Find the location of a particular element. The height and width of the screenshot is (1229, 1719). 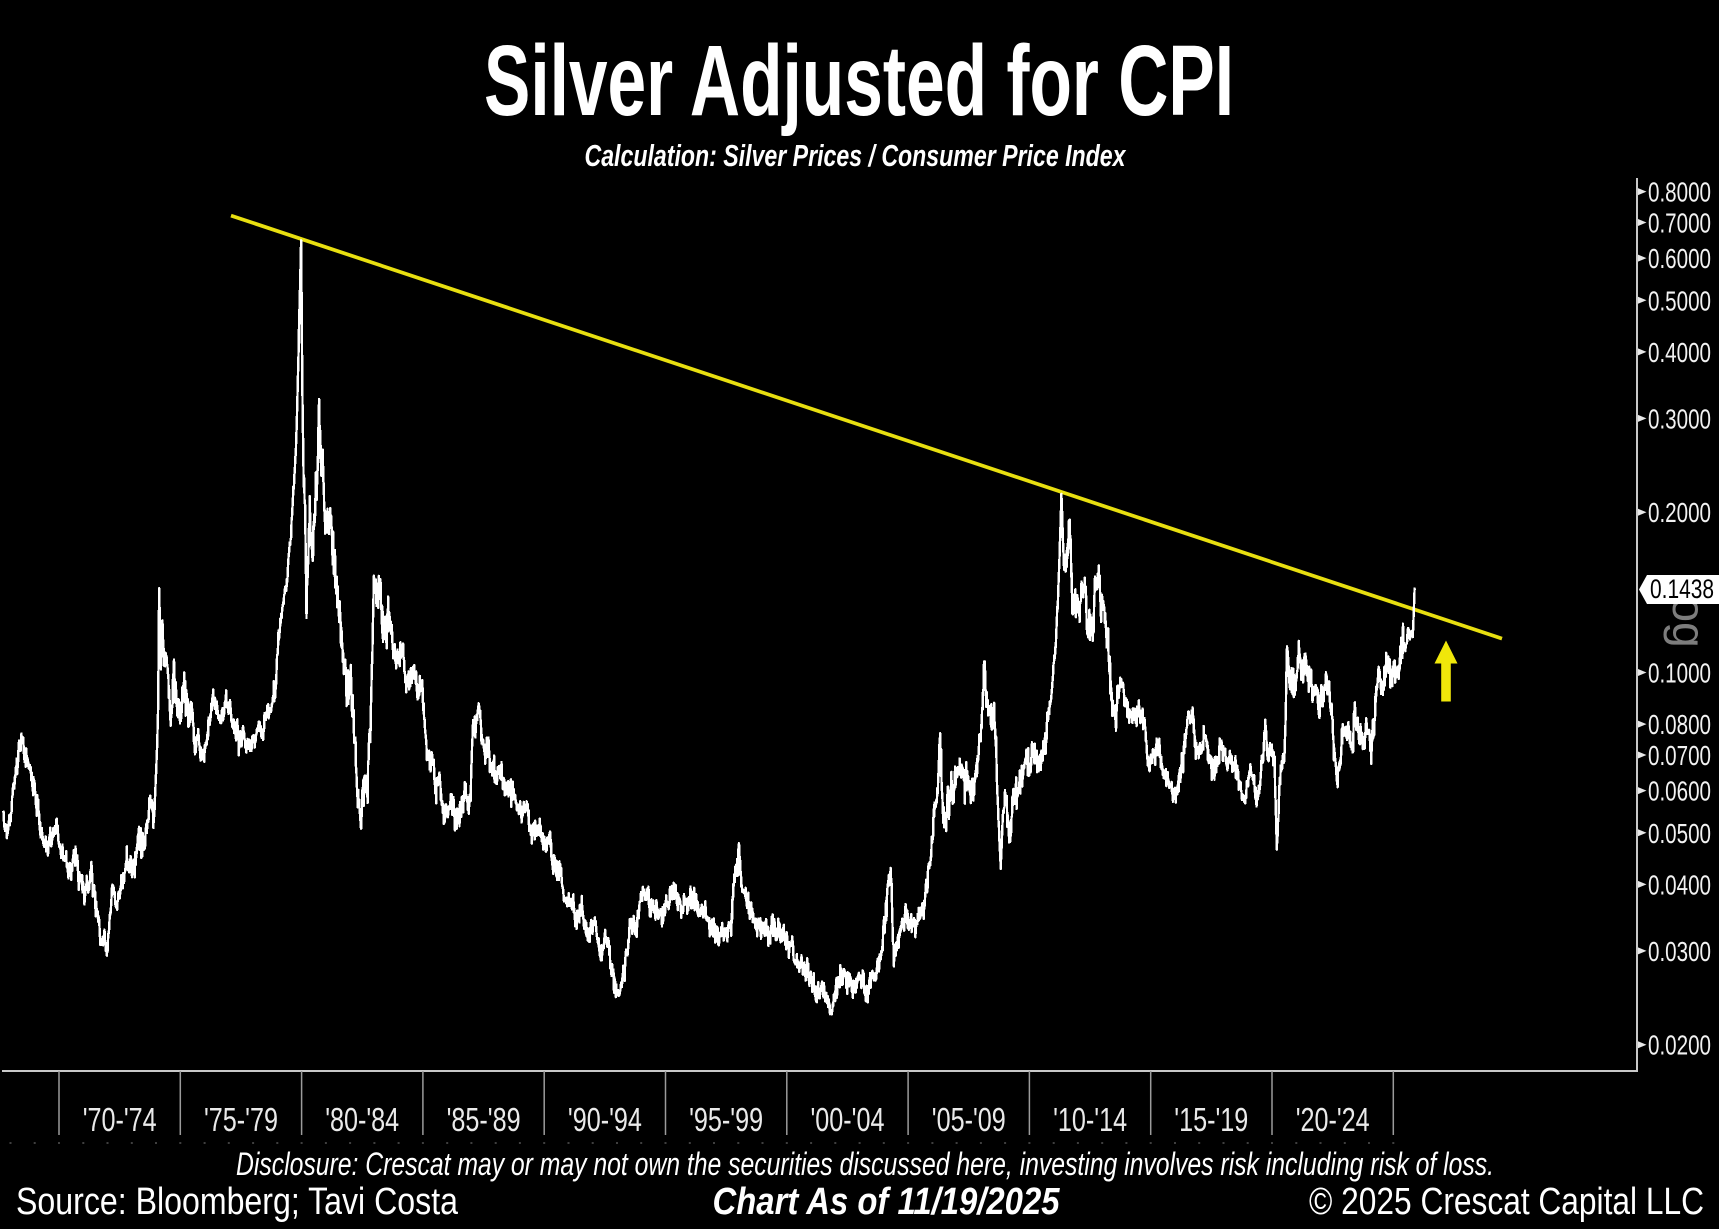

svg-text: '00-'04 is located at coordinates (848, 1119).